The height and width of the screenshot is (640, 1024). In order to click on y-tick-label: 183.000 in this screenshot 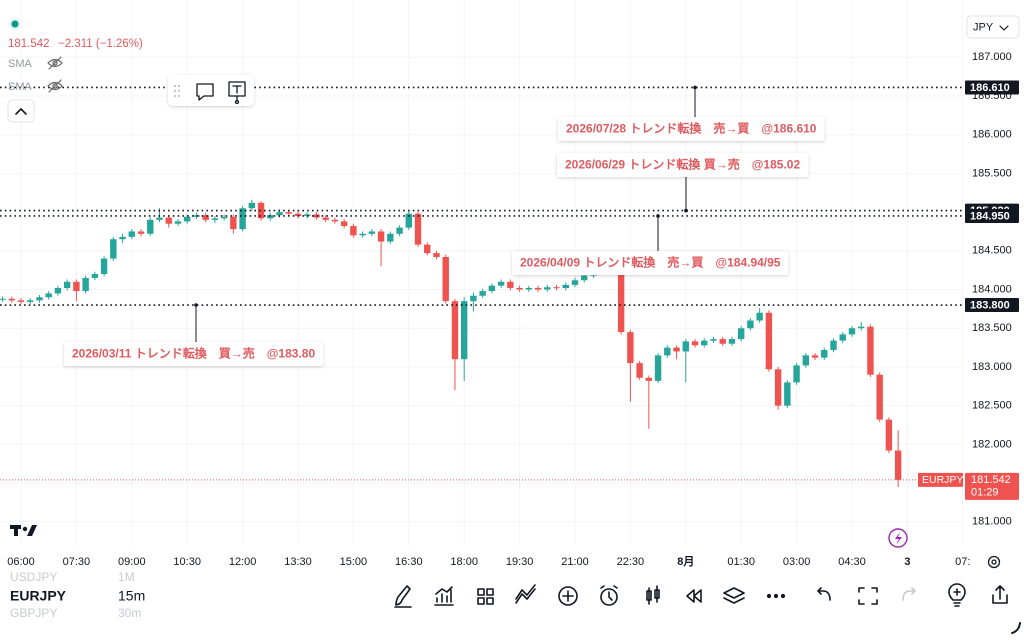, I will do `click(992, 367)`.